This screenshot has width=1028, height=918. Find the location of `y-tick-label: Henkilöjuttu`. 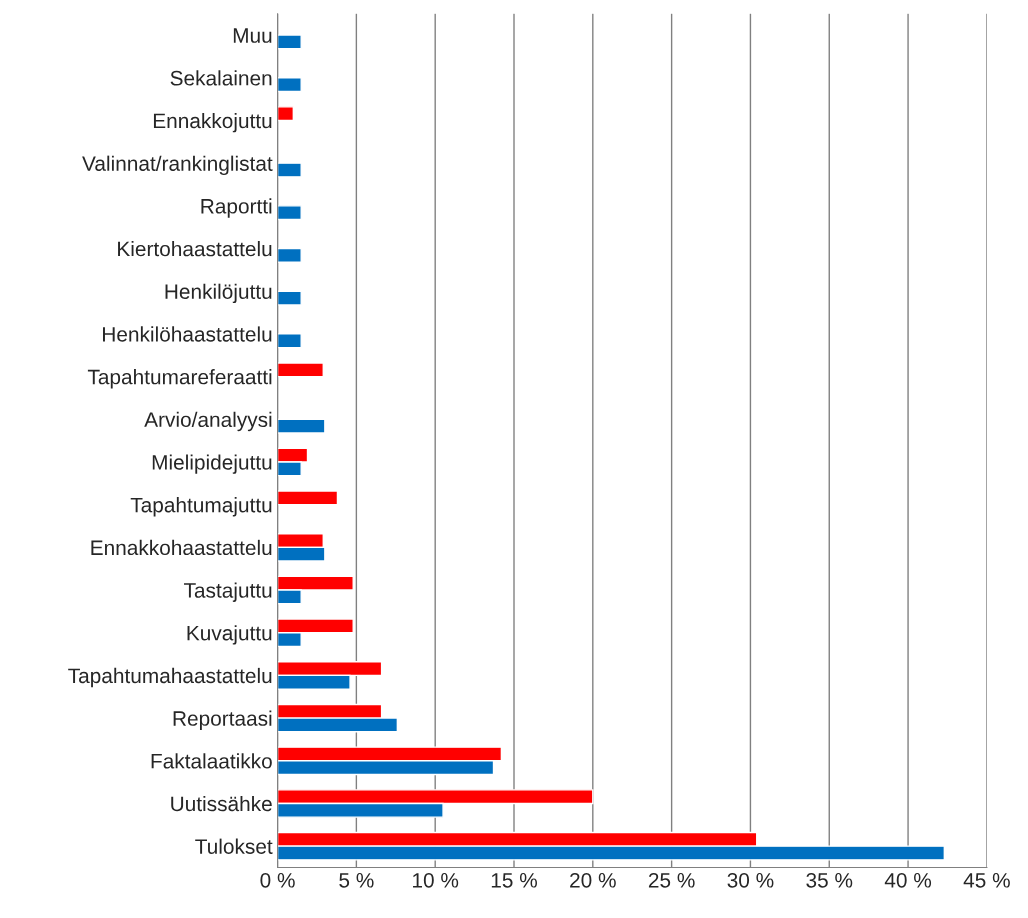

y-tick-label: Henkilöjuttu is located at coordinates (218, 293).